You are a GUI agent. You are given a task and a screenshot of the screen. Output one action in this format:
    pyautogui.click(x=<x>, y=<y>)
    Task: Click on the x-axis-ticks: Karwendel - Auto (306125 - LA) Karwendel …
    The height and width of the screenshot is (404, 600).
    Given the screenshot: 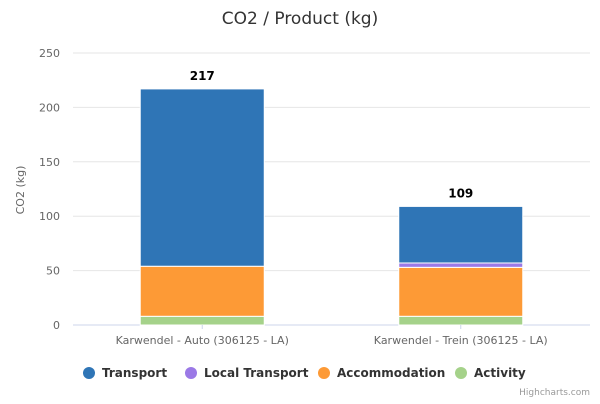 What is the action you would take?
    pyautogui.click(x=332, y=336)
    